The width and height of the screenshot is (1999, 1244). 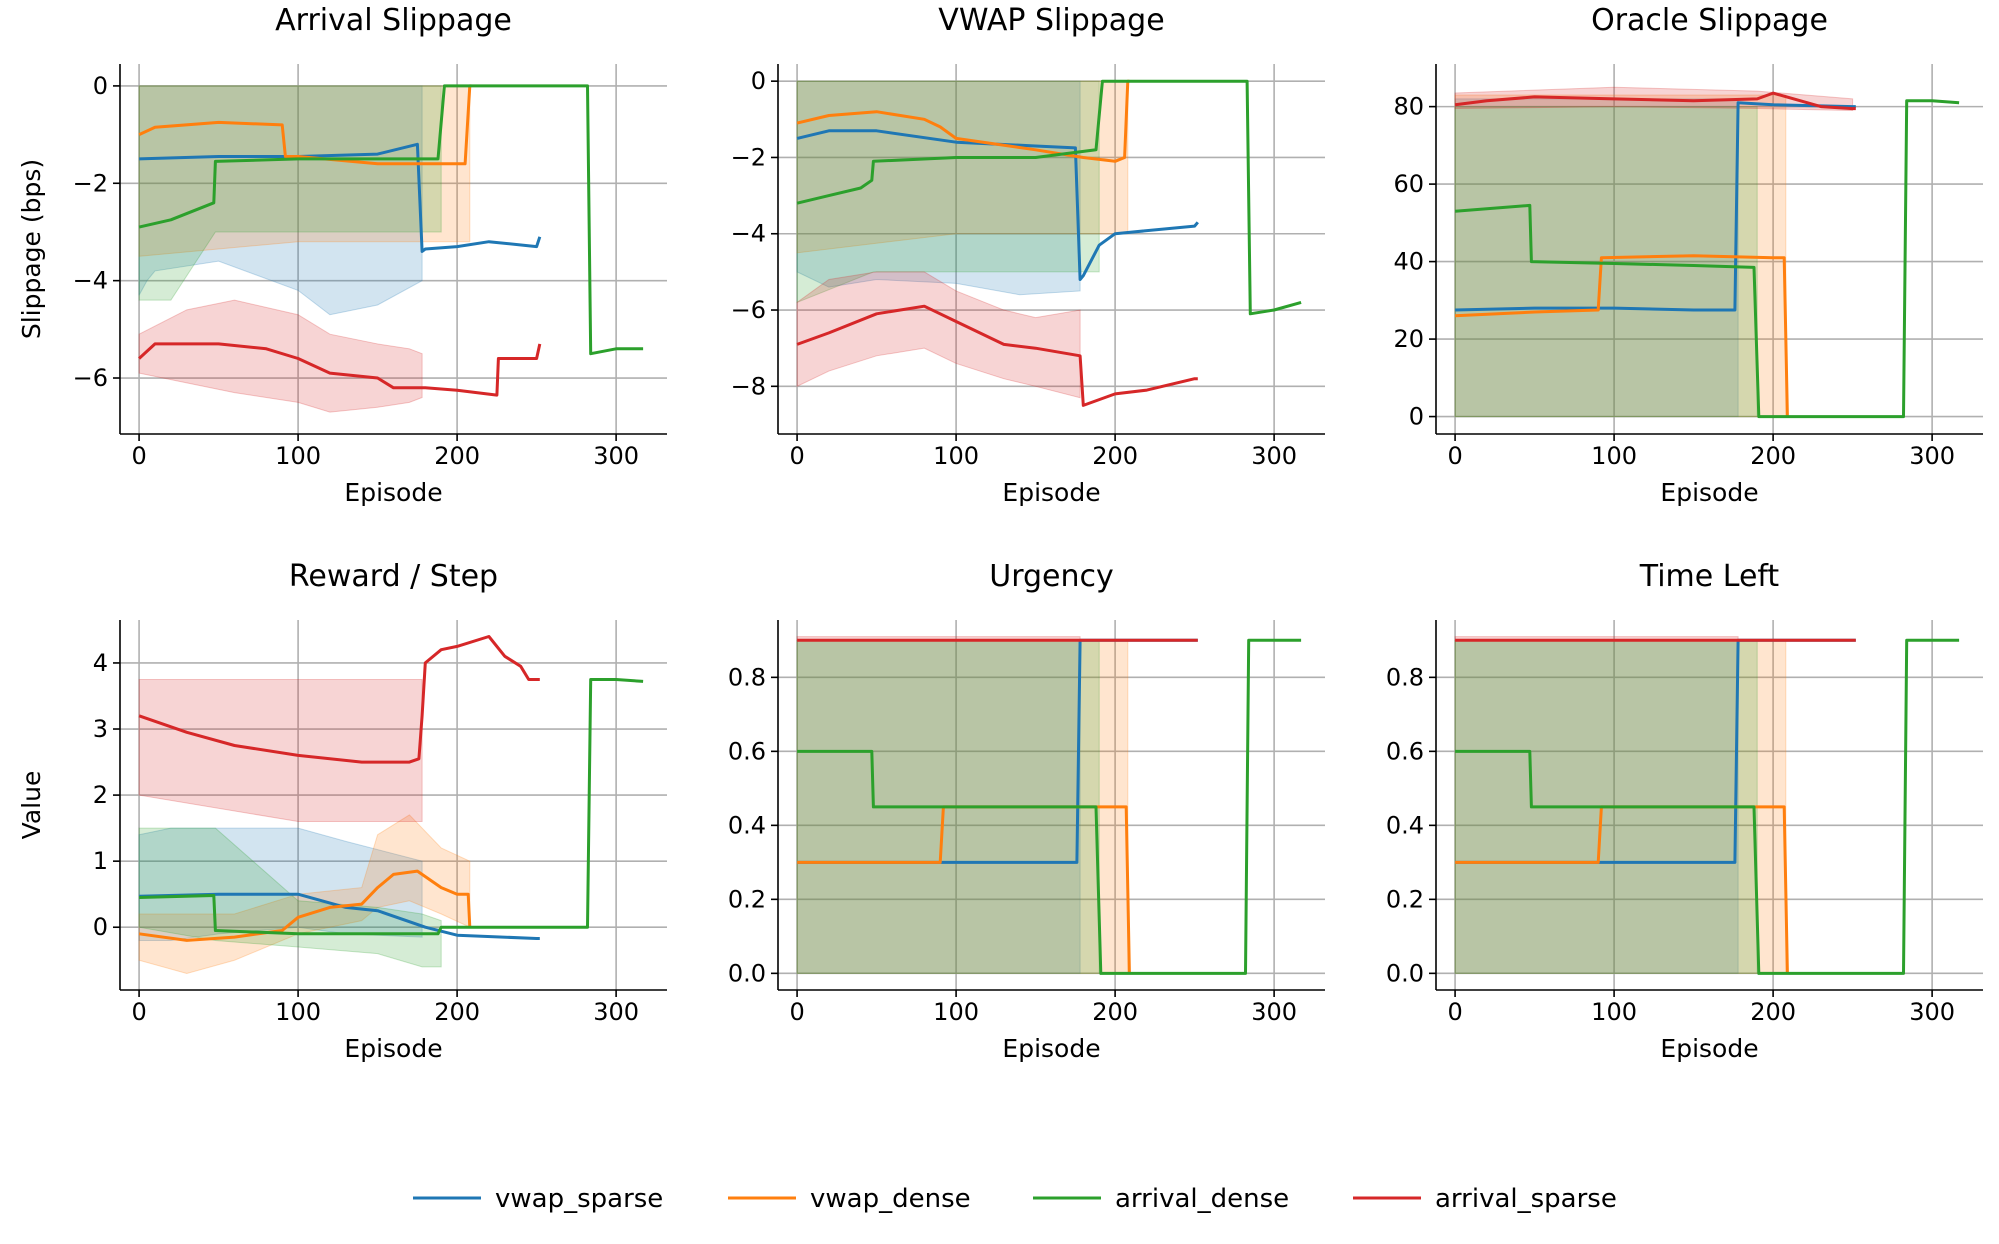 I want to click on y-tick-label: 1, so click(x=100, y=861).